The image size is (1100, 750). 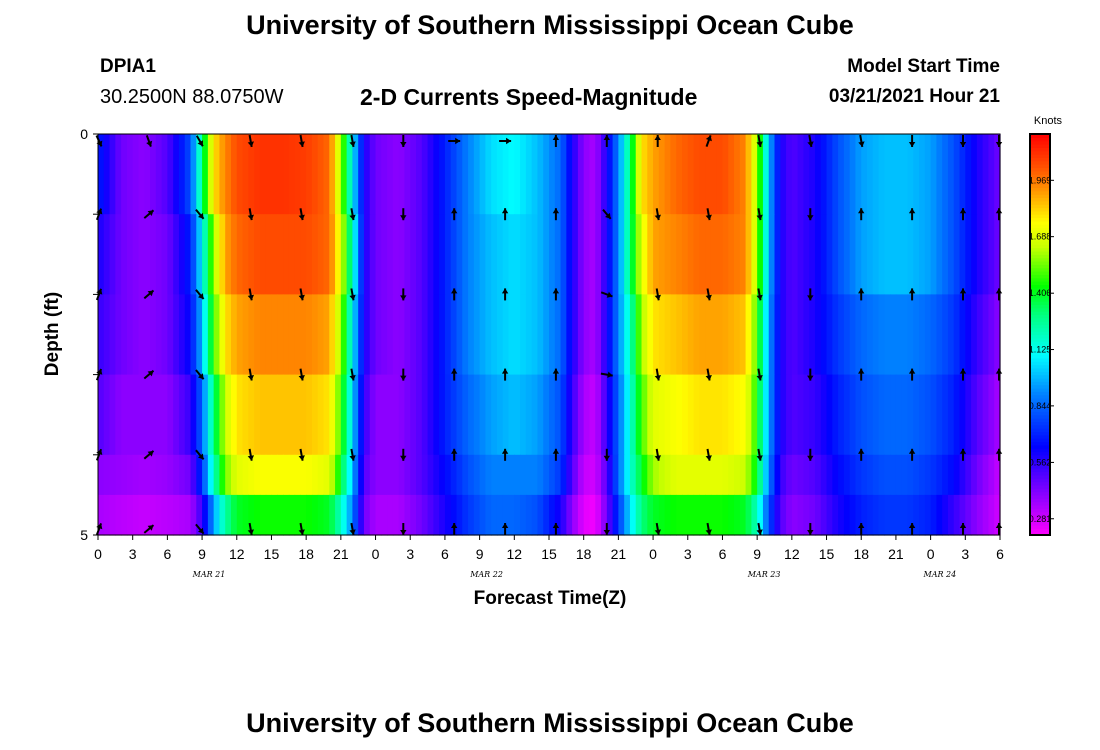 I want to click on x-tick-label: 9, so click(x=202, y=554).